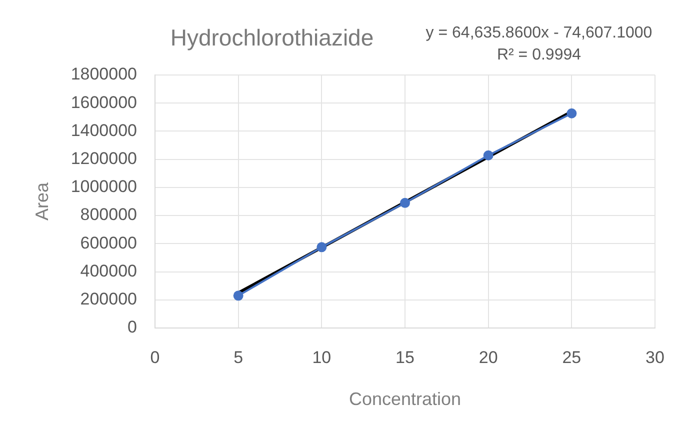  What do you see at coordinates (539, 55) in the screenshot?
I see `text: R² = 0.9994` at bounding box center [539, 55].